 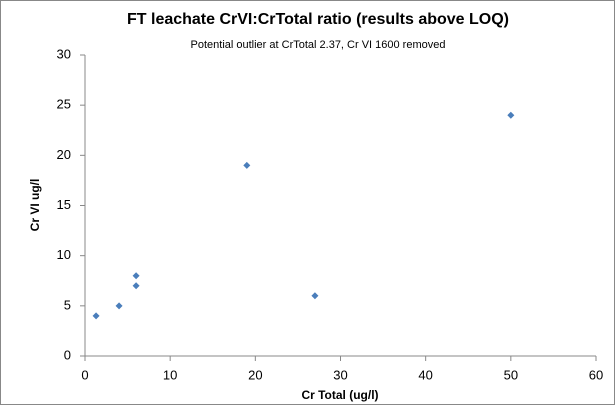 What do you see at coordinates (340, 374) in the screenshot?
I see `x-tick-label: 30` at bounding box center [340, 374].